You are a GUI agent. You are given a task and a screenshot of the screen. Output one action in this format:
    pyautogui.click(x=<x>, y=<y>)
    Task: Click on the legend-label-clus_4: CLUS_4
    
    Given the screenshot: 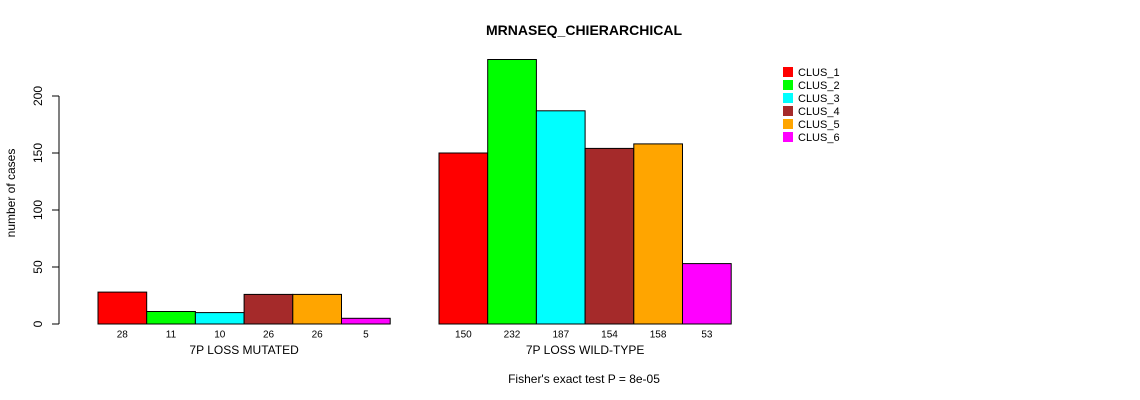 What is the action you would take?
    pyautogui.click(x=819, y=112)
    